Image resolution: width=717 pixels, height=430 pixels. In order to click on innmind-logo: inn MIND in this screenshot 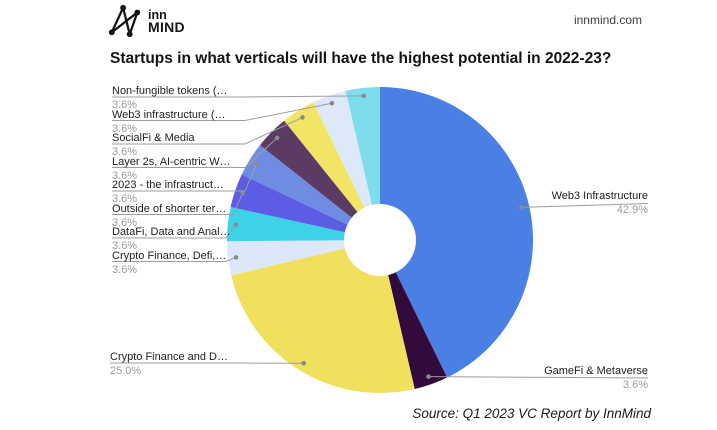, I will do `click(146, 21)`.